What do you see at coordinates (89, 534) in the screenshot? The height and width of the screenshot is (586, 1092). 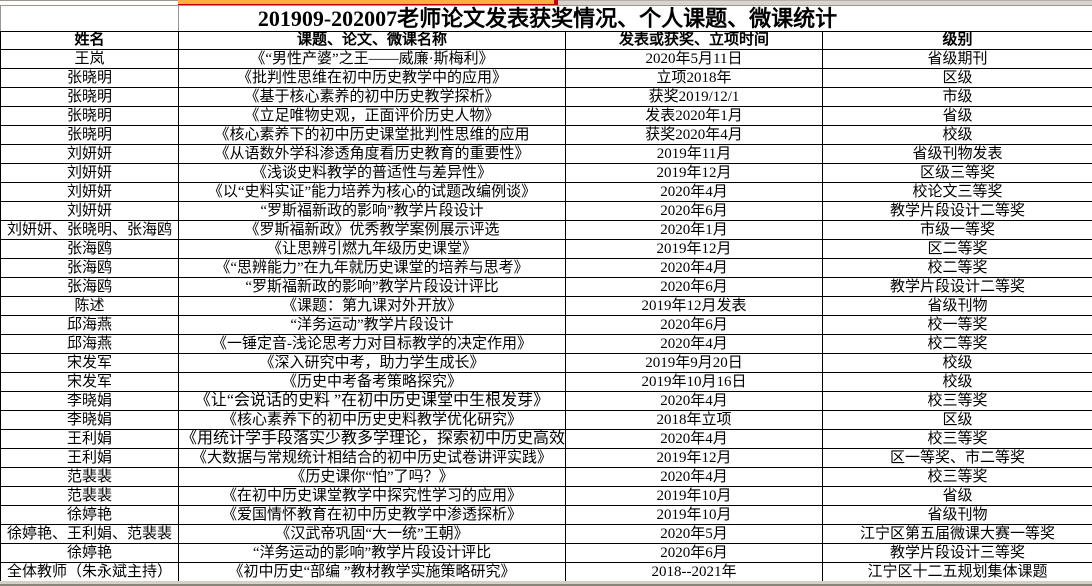 I see `cell: 徐婷艳、王利娟、范裴裴` at bounding box center [89, 534].